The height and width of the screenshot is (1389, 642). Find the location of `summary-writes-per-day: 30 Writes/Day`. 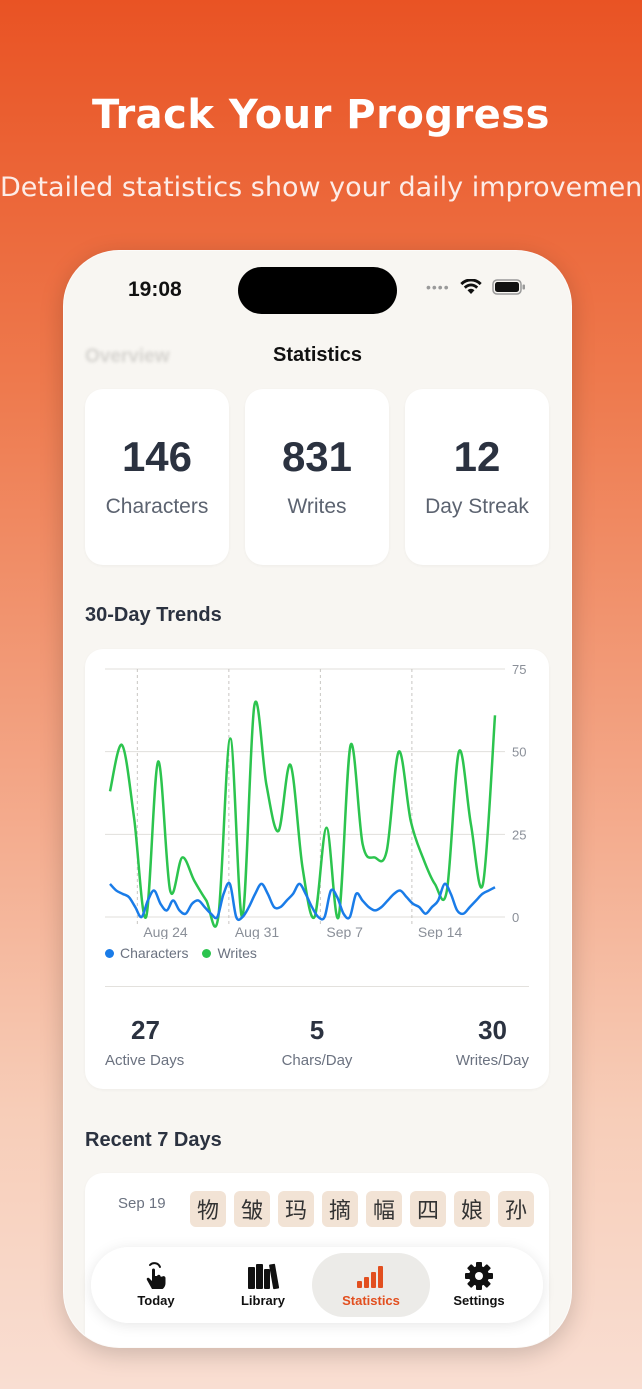

summary-writes-per-day: 30 Writes/Day is located at coordinates (492, 1042).